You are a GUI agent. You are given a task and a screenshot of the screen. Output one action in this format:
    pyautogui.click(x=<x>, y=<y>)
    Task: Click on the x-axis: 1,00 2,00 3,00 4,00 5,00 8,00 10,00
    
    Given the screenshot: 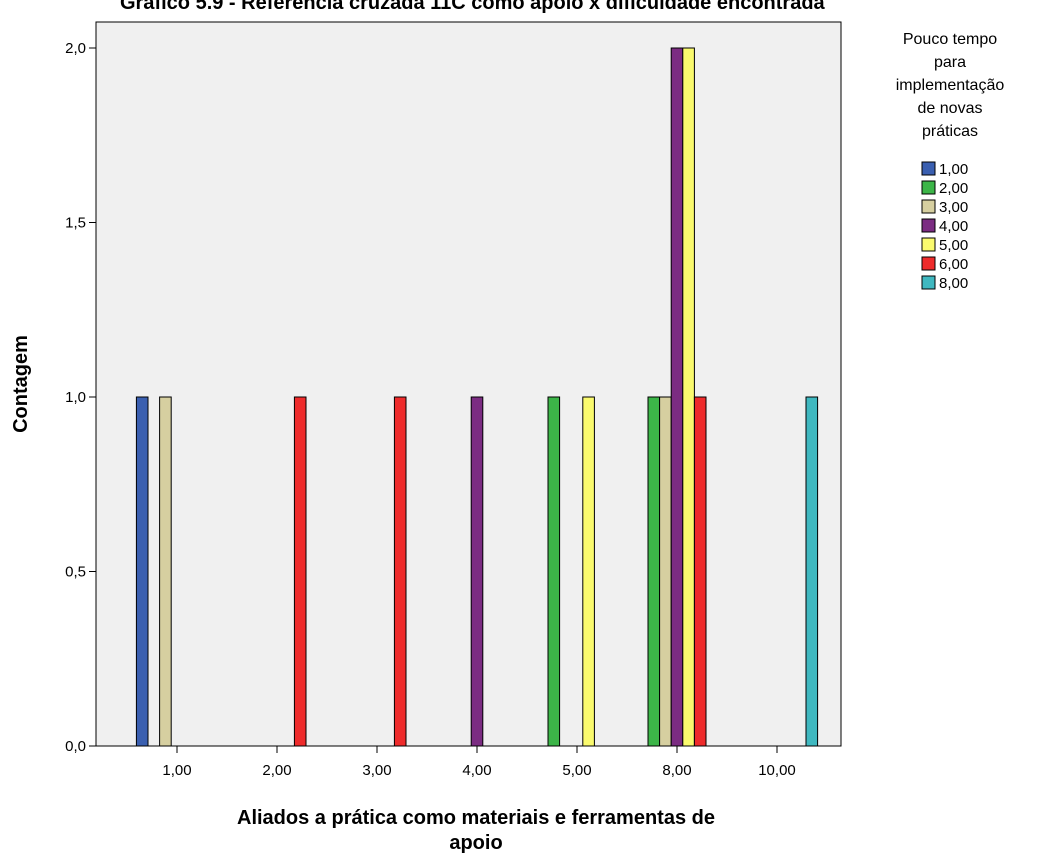 What is the action you would take?
    pyautogui.click(x=479, y=762)
    